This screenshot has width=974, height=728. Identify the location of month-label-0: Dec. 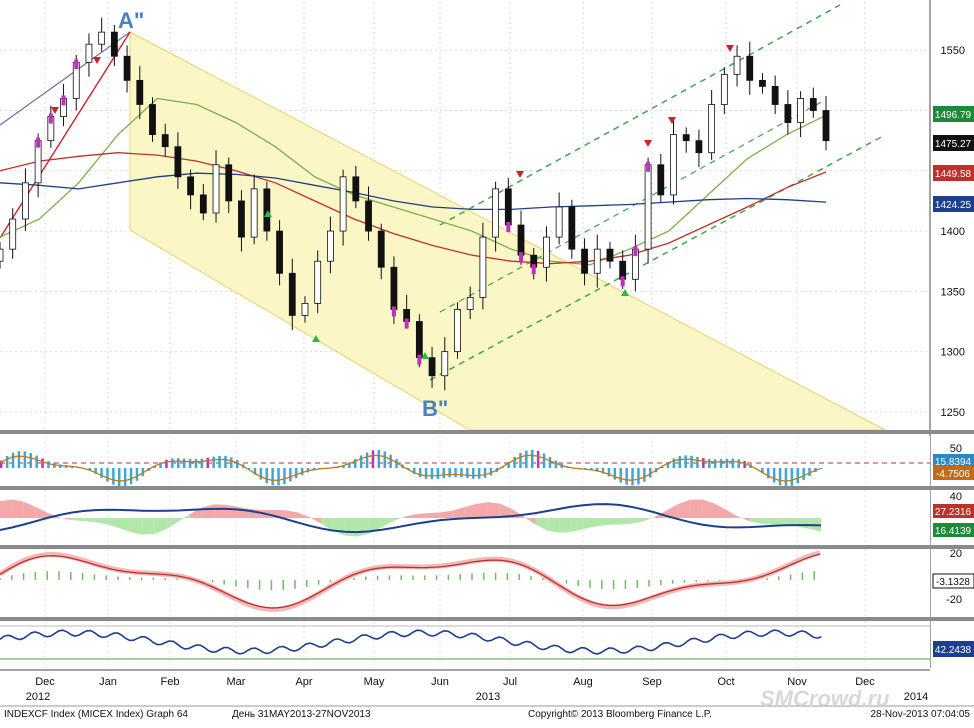
(45, 682).